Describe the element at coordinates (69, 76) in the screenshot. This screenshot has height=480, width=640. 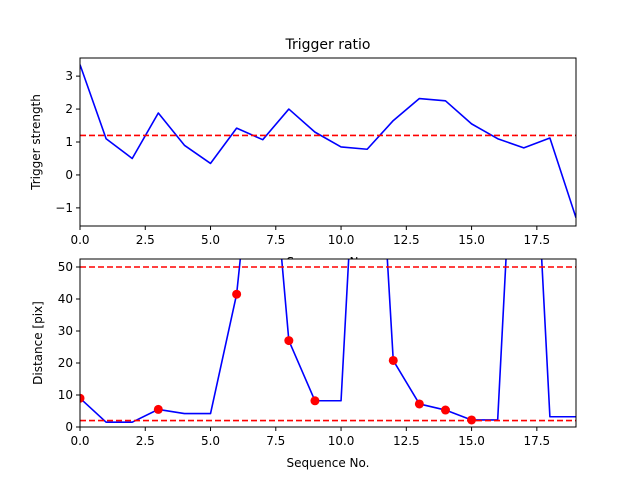
I see `y-tick-label: 3` at that location.